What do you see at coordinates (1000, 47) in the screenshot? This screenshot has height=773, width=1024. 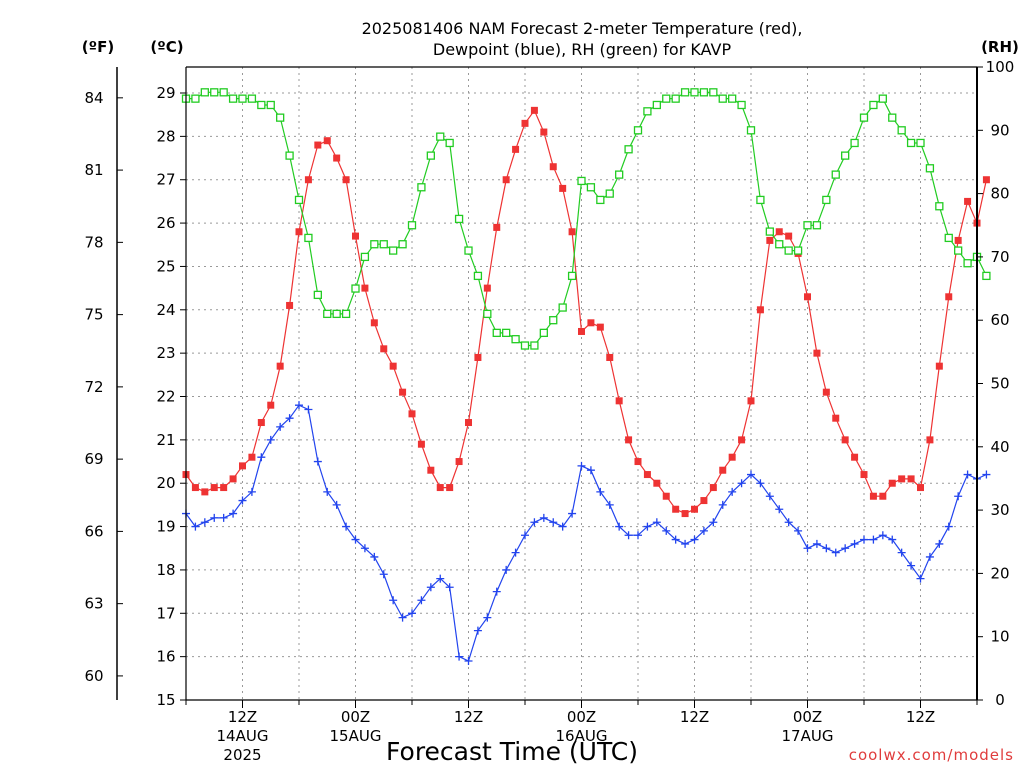 I see `rh-axis-unit: (RH)` at bounding box center [1000, 47].